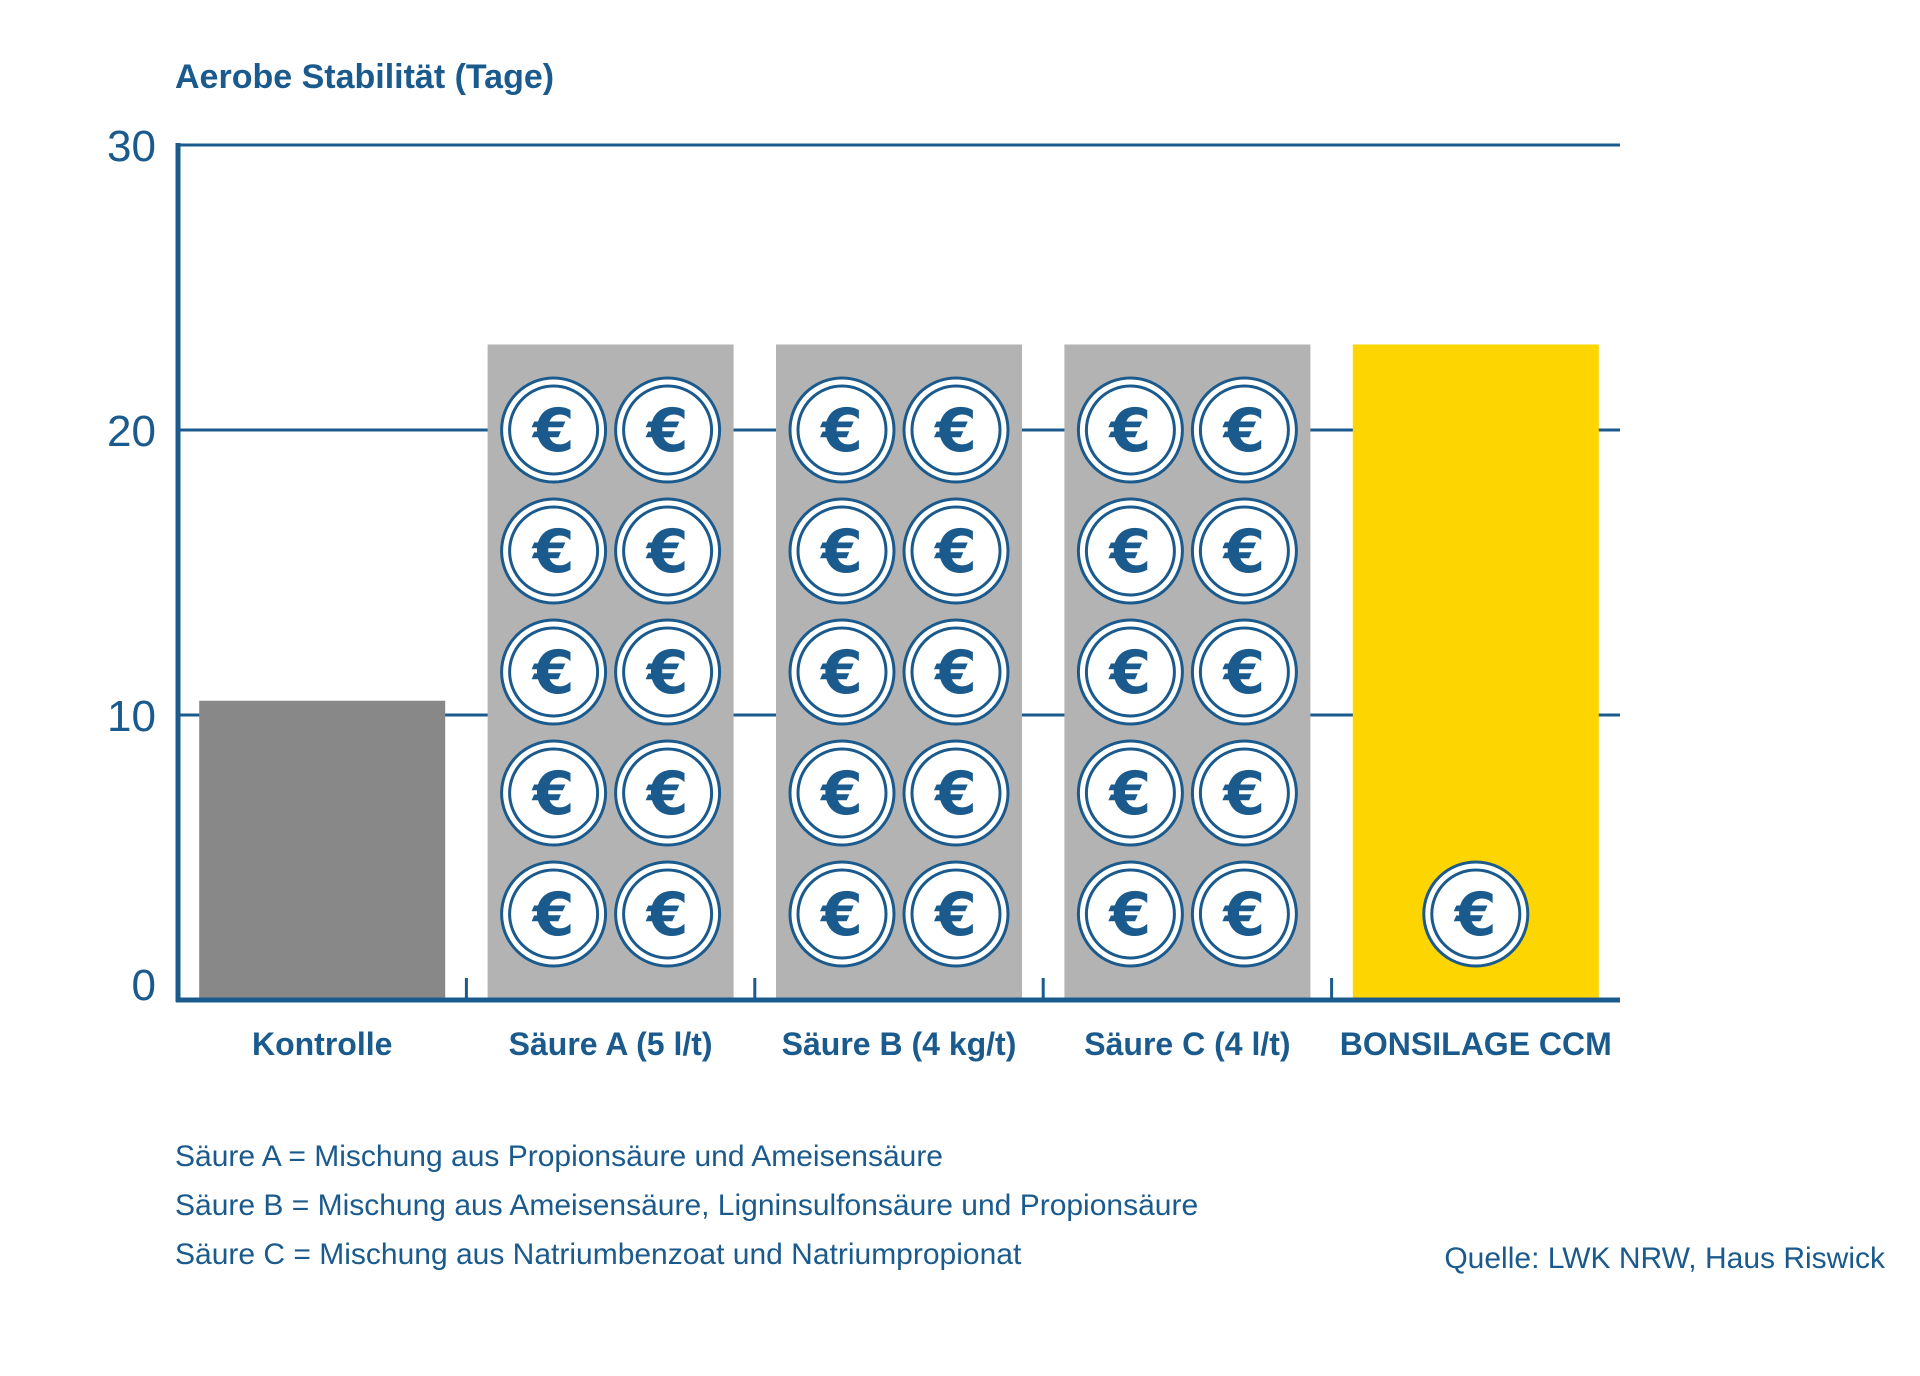 This screenshot has height=1376, width=1920. I want to click on y-tick-labels: 0 10 20 30, so click(131, 566).